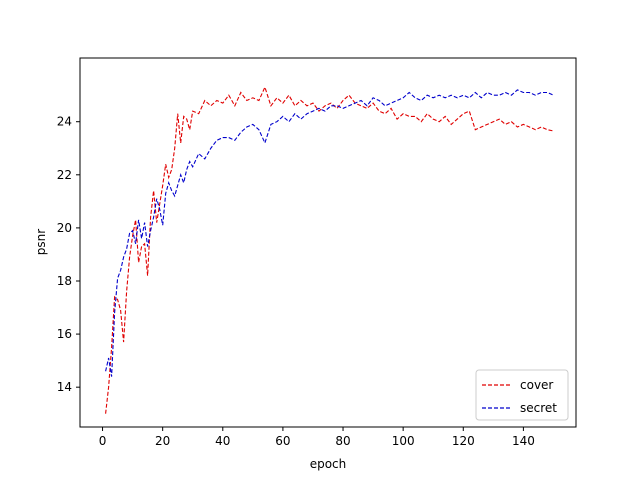 The height and width of the screenshot is (480, 640). I want to click on x-tick-label: 0, so click(103, 441).